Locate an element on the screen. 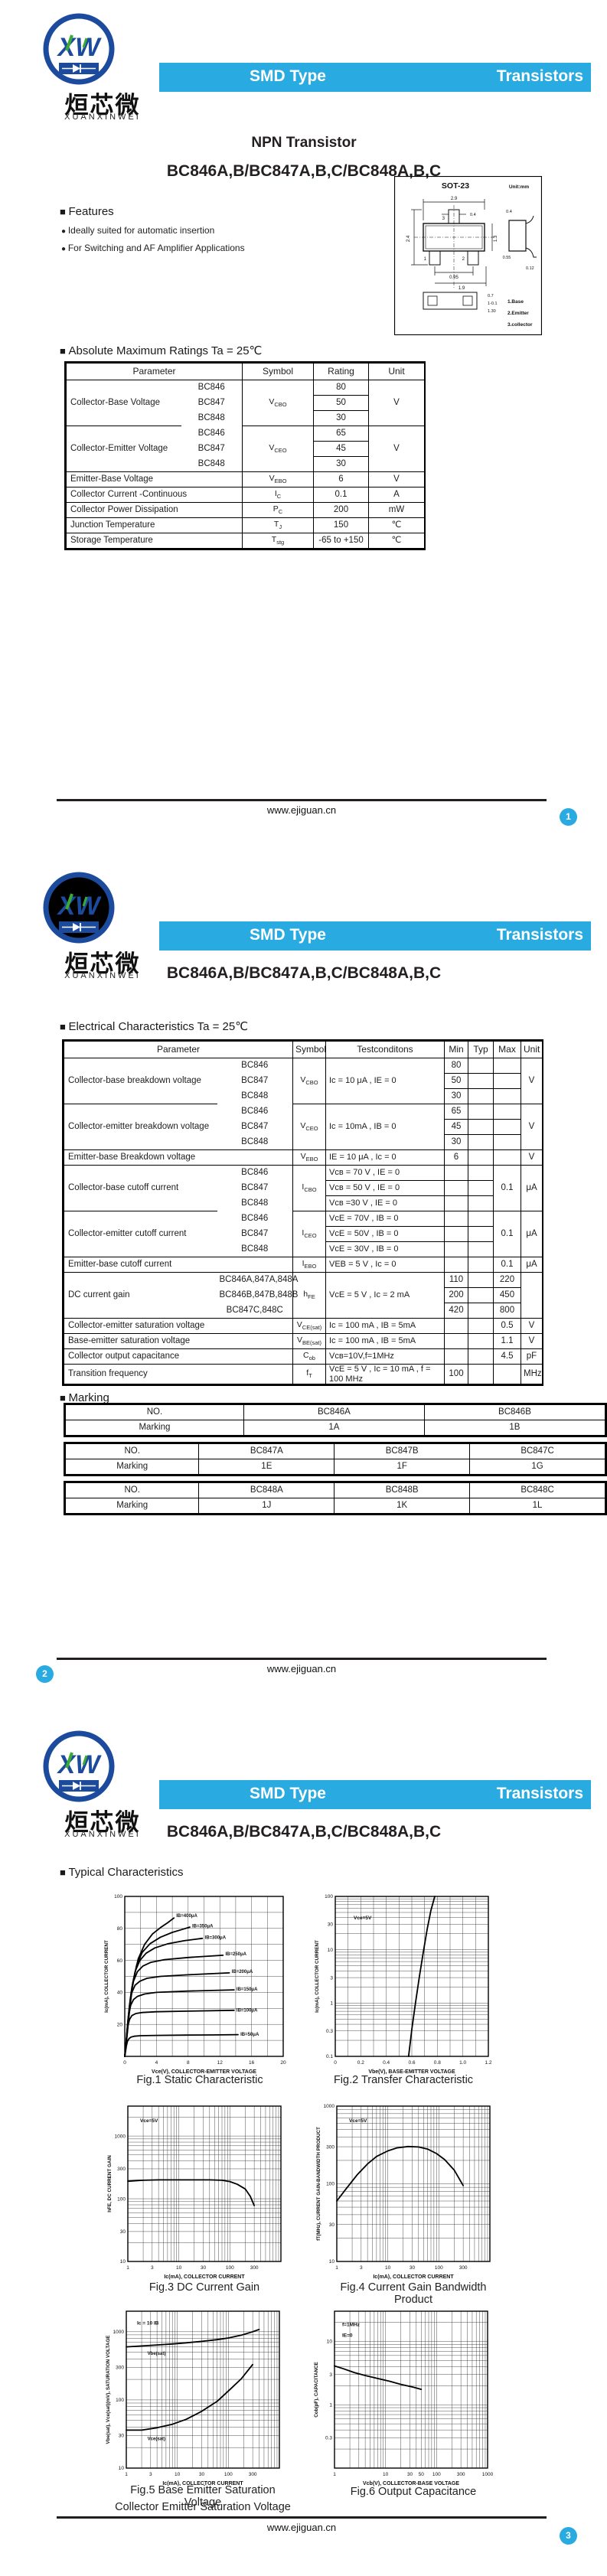  table-row: NO. BC847A BC847B BC847C is located at coordinates (335, 1451).